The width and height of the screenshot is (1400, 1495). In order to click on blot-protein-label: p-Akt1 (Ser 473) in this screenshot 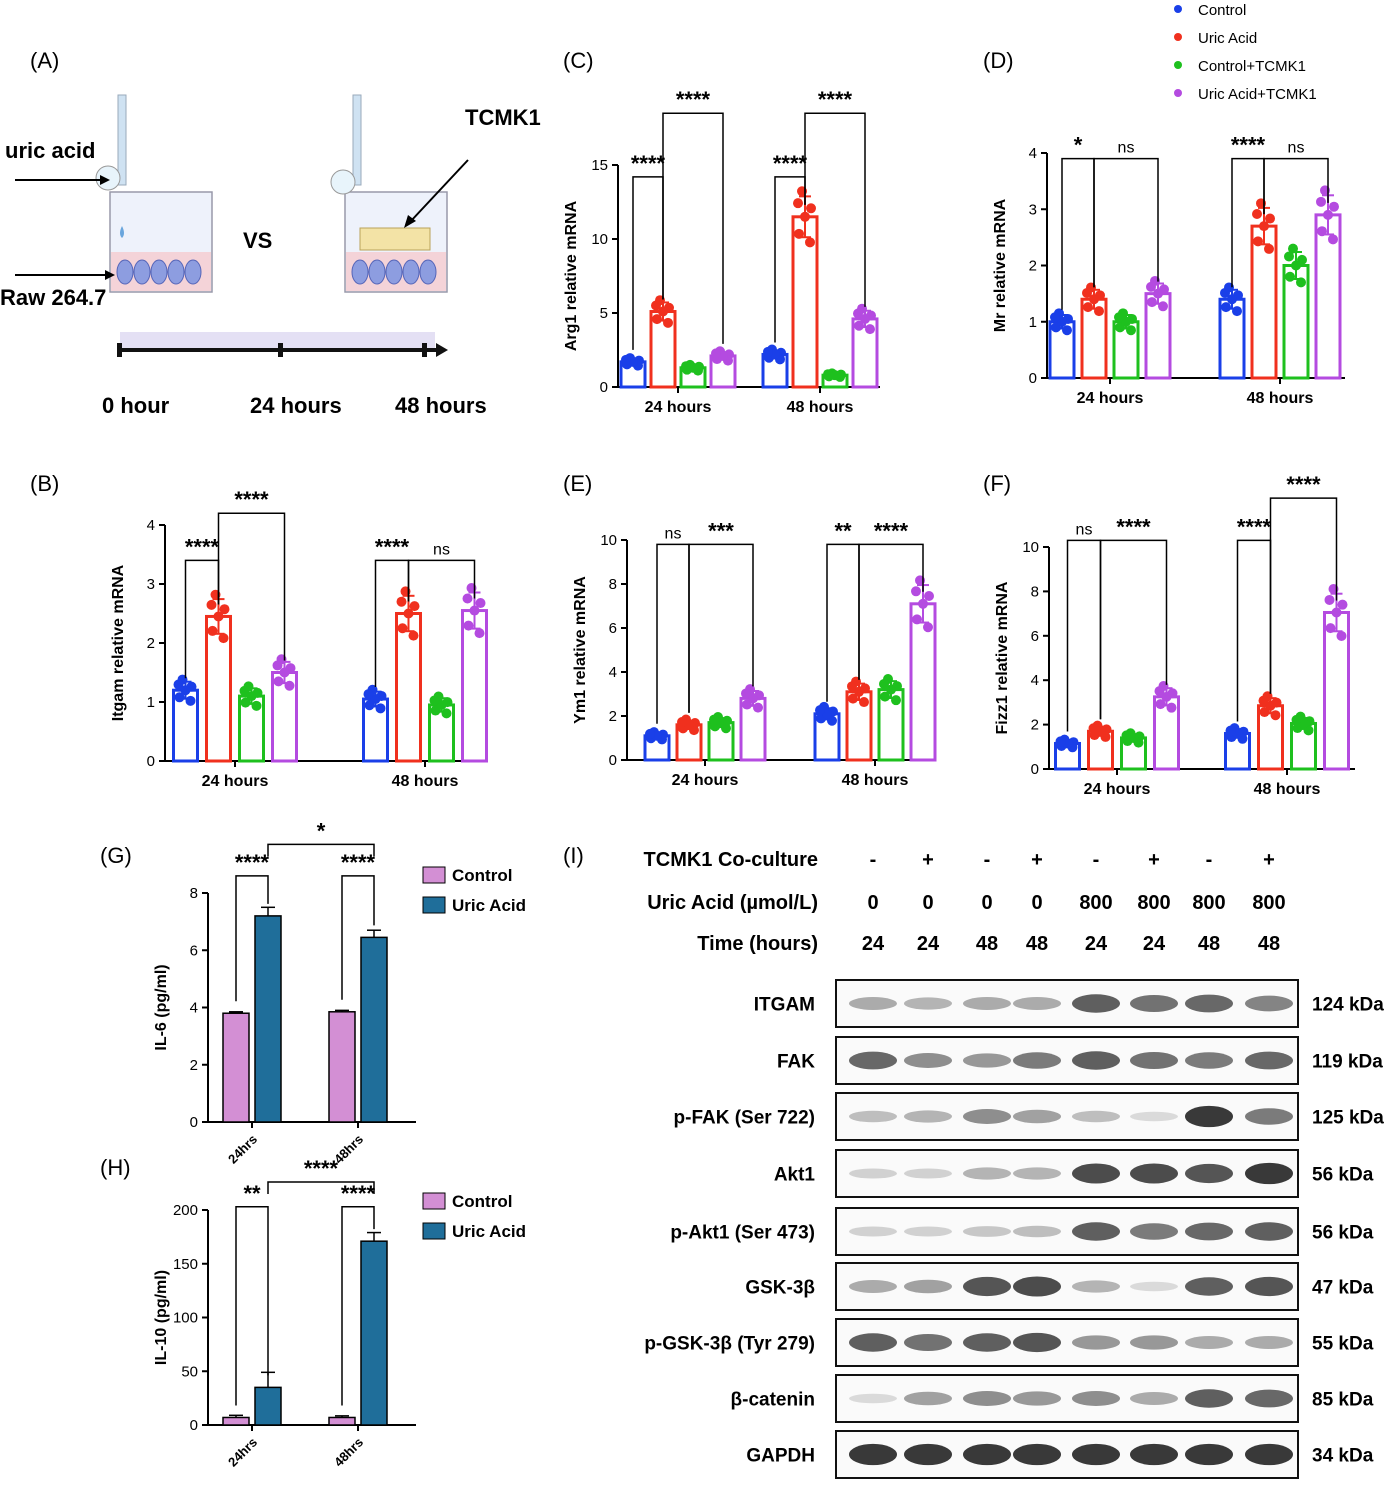, I will do `click(742, 1233)`.